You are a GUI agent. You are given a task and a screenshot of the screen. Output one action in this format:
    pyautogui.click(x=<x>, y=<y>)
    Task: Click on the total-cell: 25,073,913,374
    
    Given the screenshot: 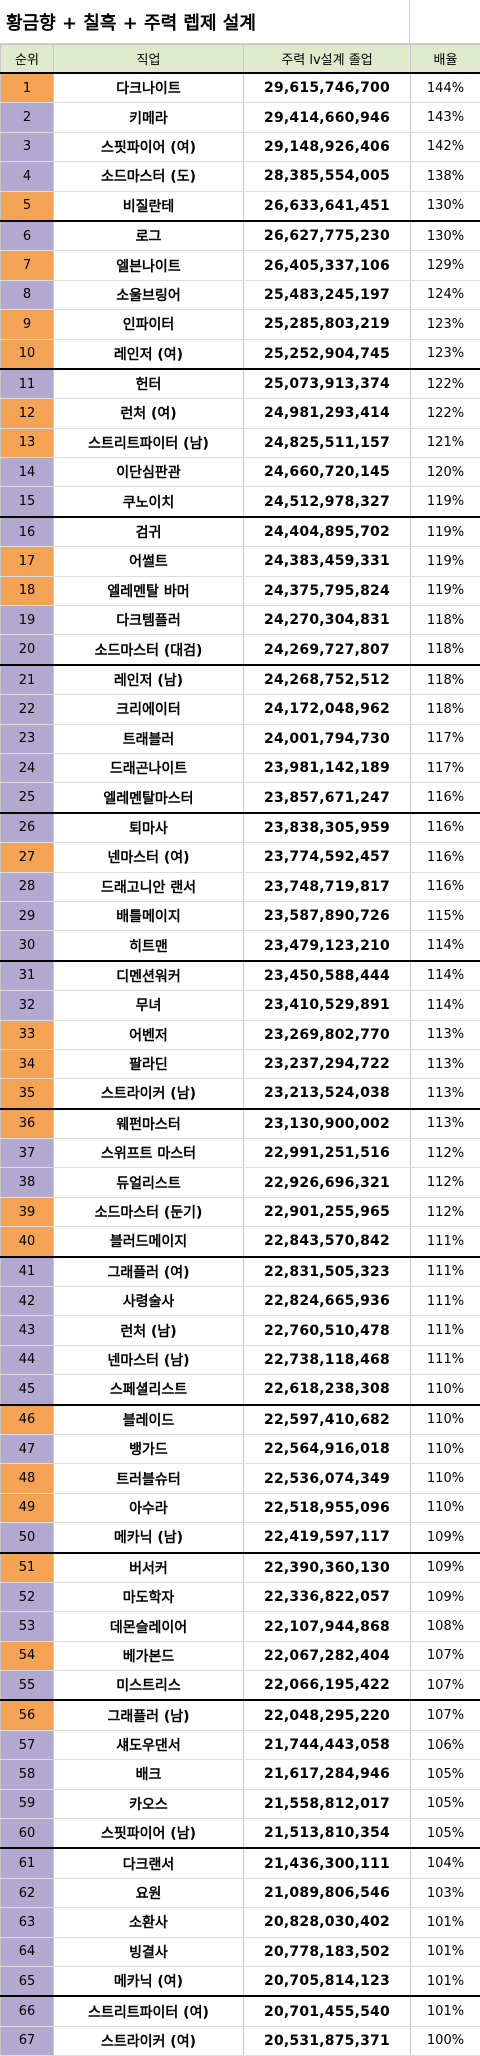 What is the action you would take?
    pyautogui.click(x=327, y=384)
    